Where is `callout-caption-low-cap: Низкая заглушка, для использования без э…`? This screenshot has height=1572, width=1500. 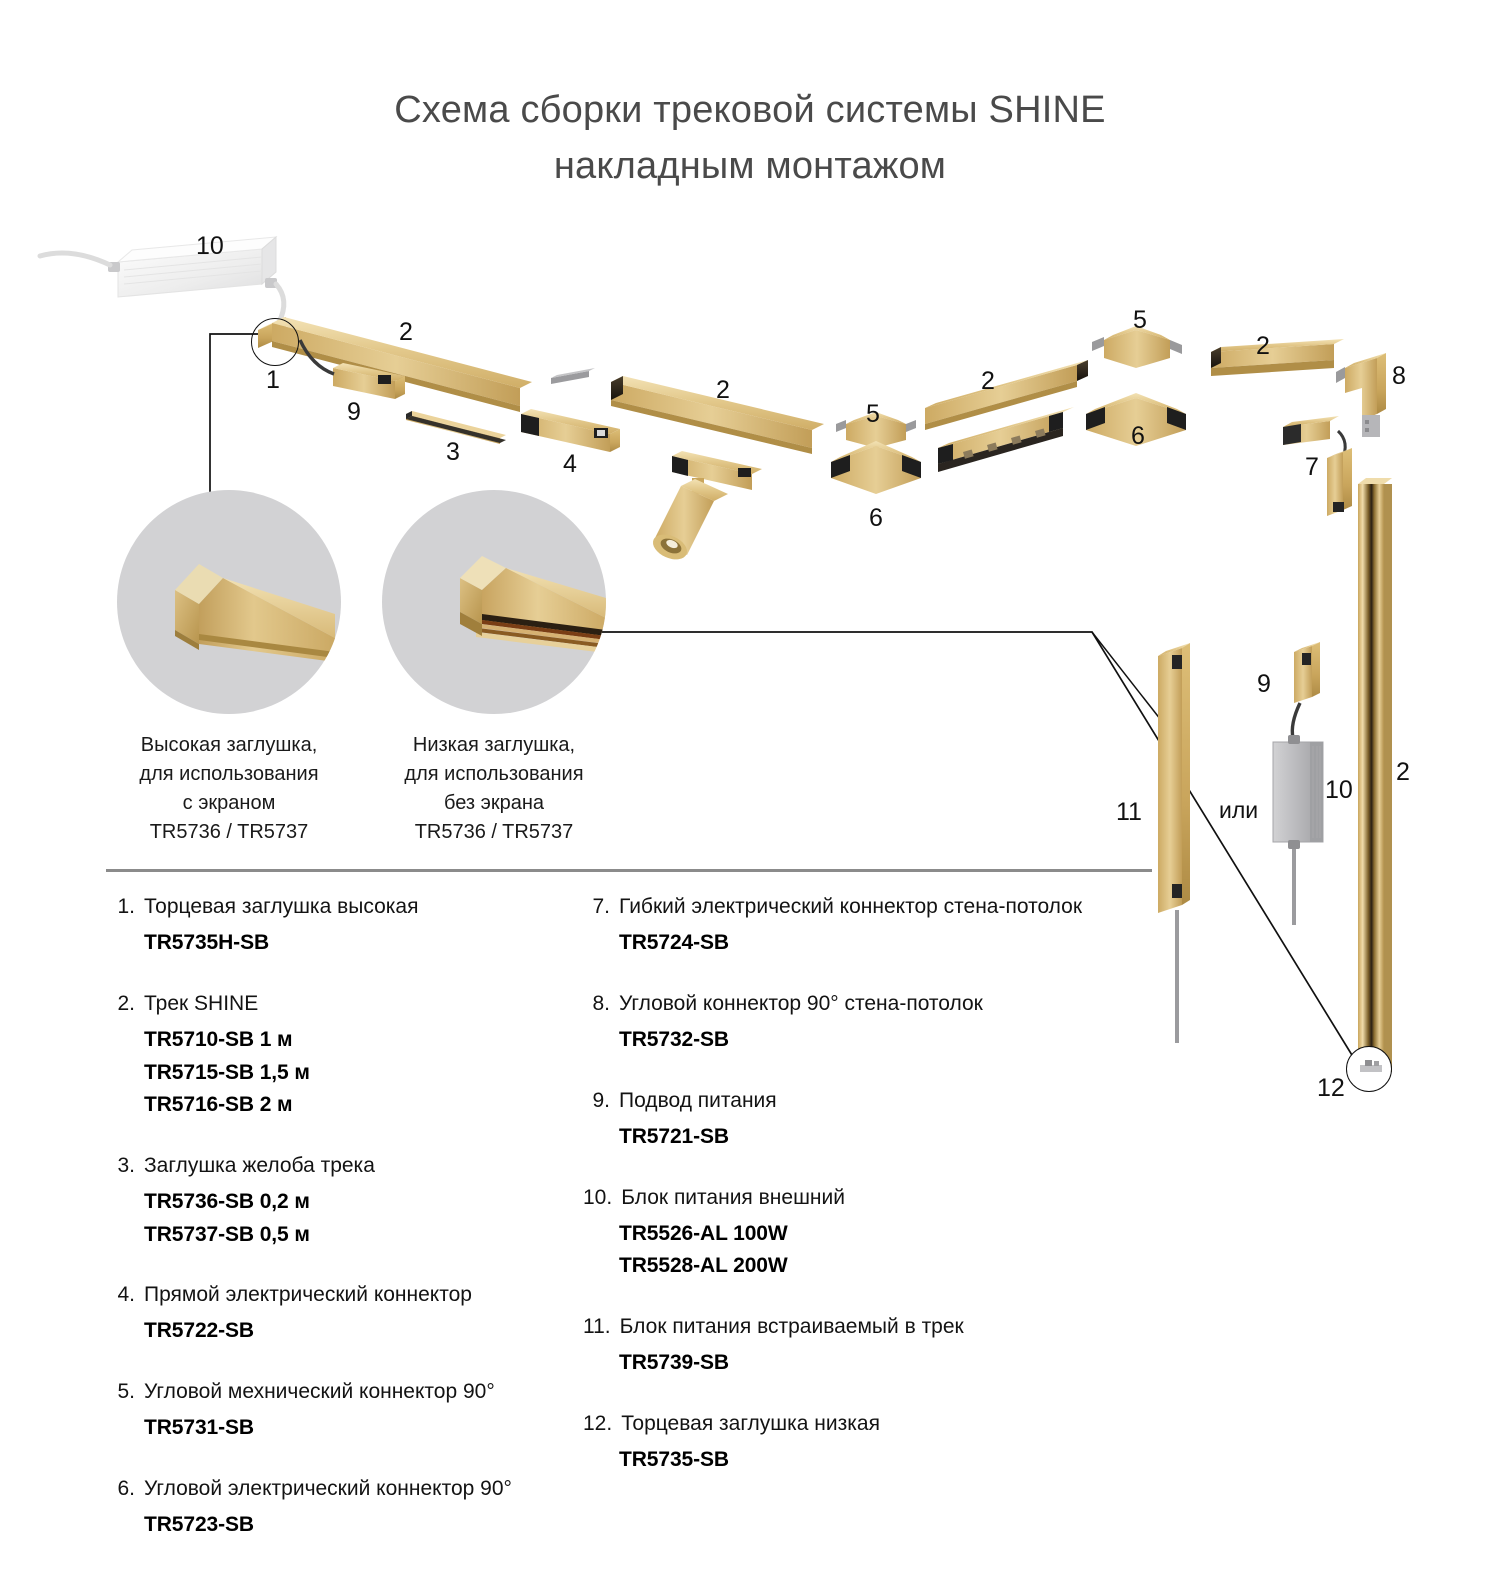 callout-caption-low-cap: Низкая заглушка, для использования без э… is located at coordinates (494, 788).